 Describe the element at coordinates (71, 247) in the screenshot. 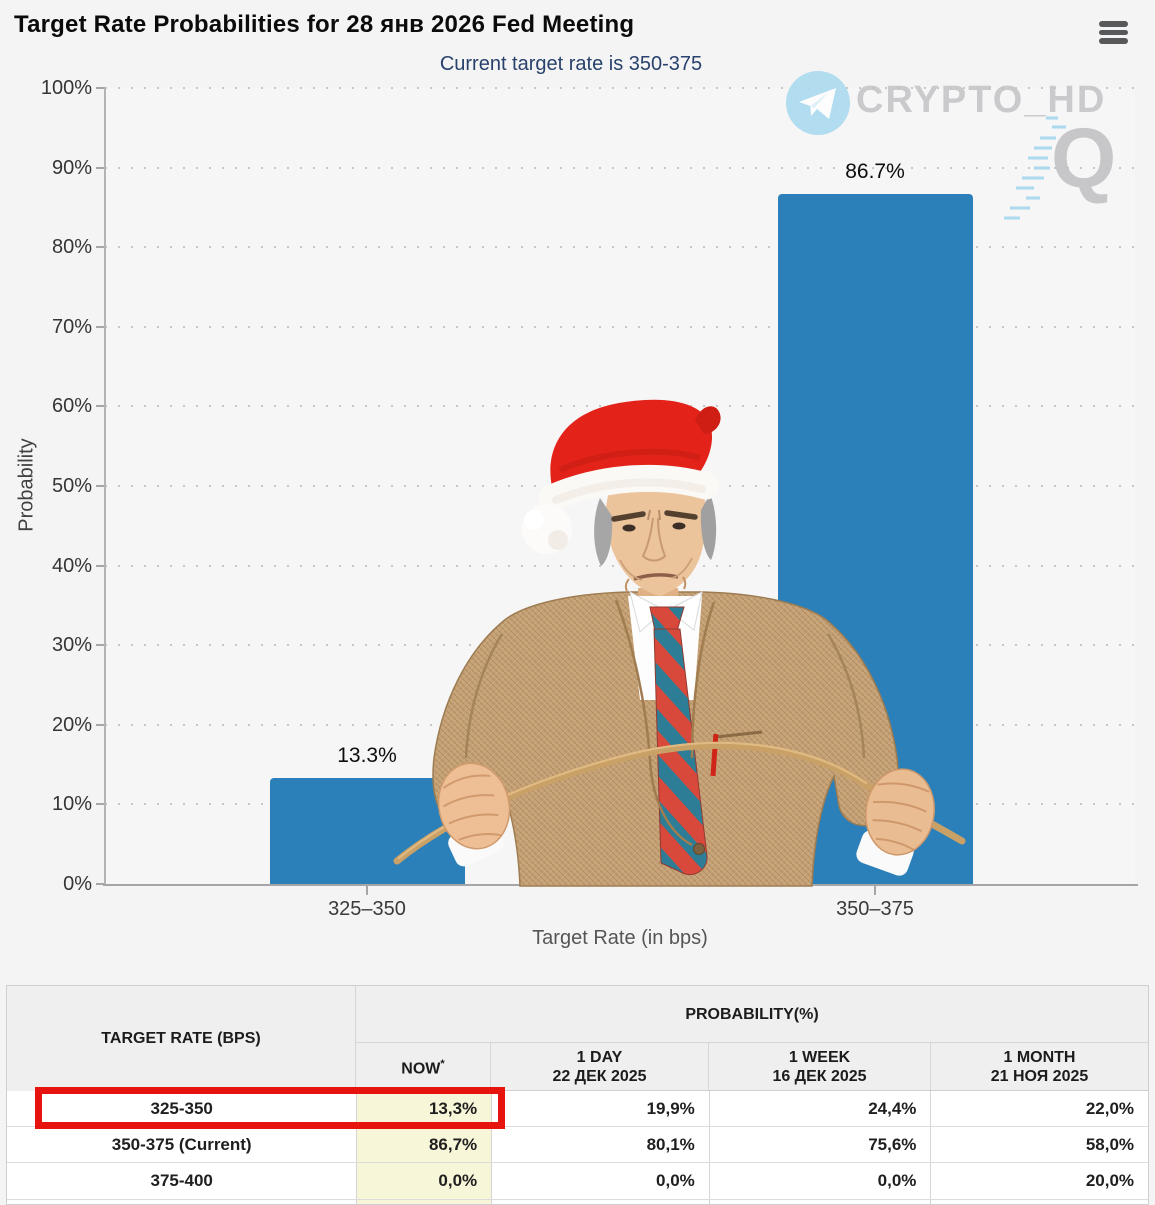

I see `y-tick-label: 80%` at that location.